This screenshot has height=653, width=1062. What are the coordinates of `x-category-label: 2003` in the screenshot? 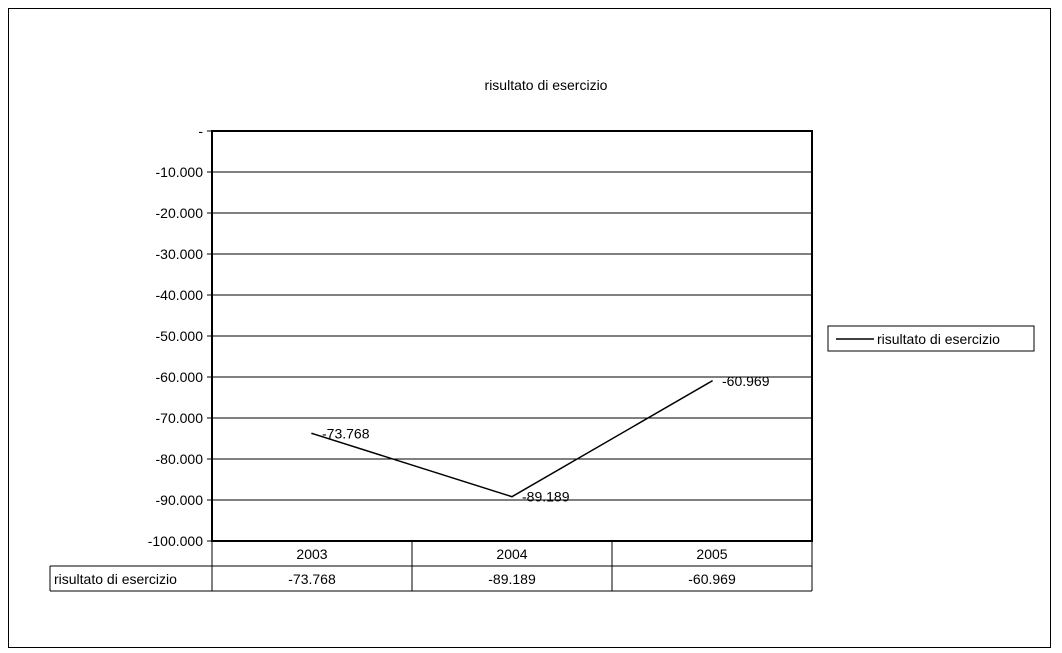 It's located at (311, 554).